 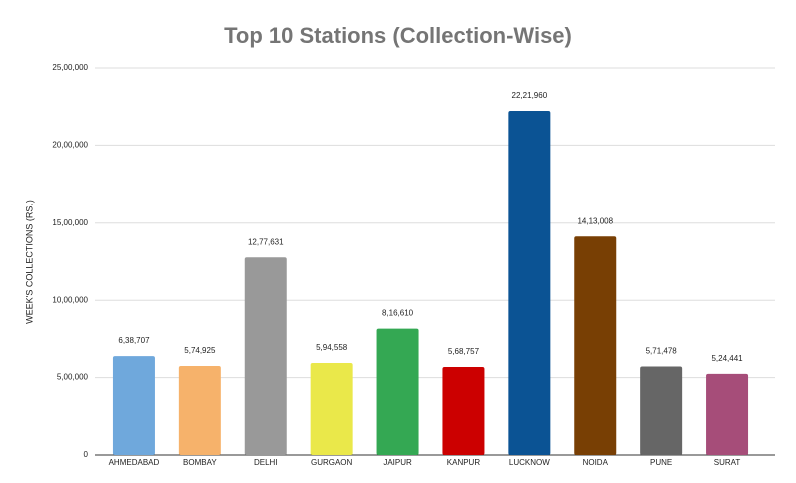 What do you see at coordinates (134, 462) in the screenshot?
I see `x-tick-label: AHMEDABAD` at bounding box center [134, 462].